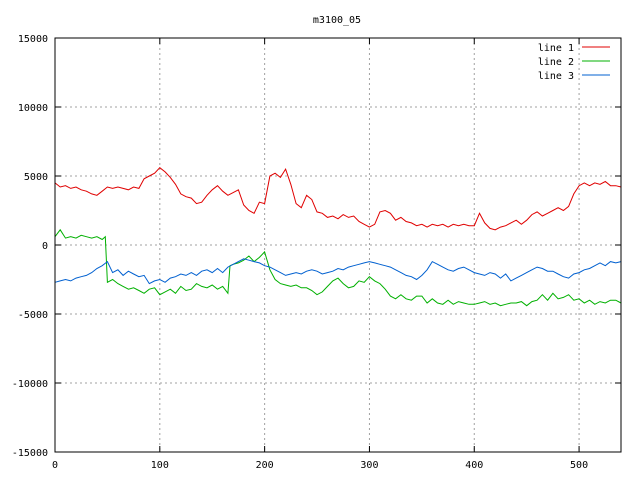  I want to click on legend-label: line 1, so click(556, 48).